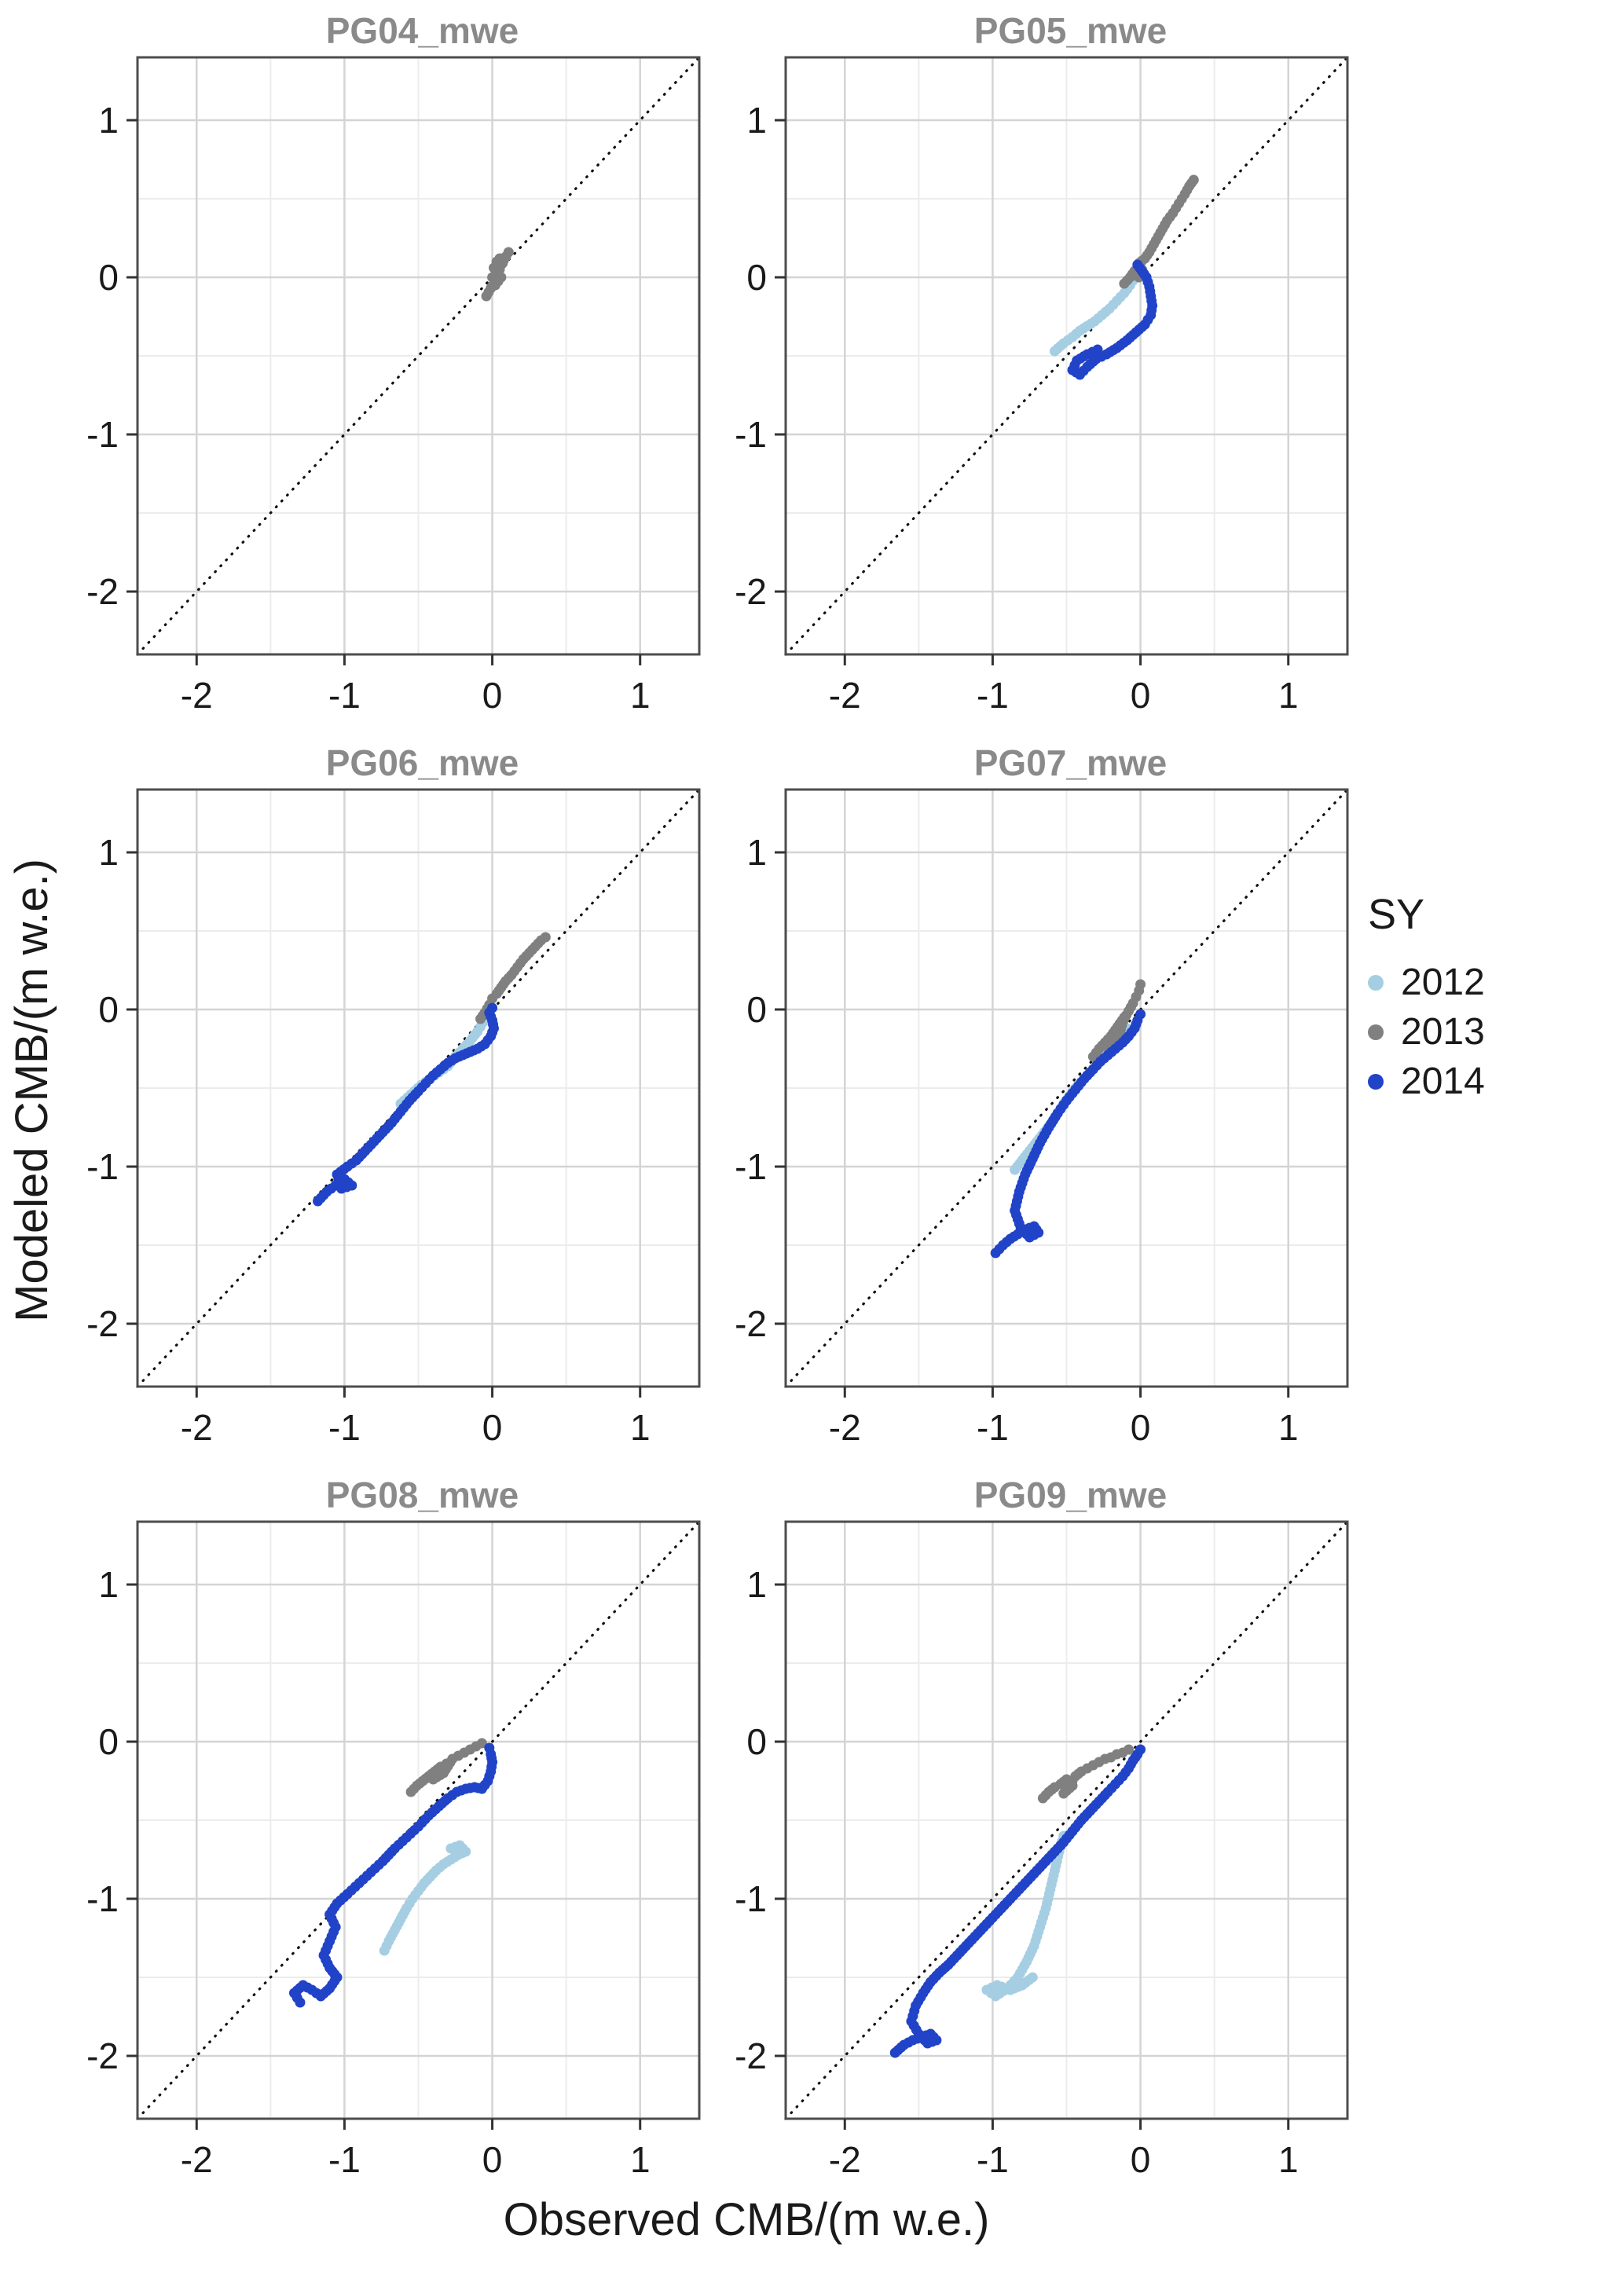 This screenshot has width=1624, height=2290. Describe the element at coordinates (422, 30) in the screenshot. I see `facet-title: PG04_mwe` at that location.